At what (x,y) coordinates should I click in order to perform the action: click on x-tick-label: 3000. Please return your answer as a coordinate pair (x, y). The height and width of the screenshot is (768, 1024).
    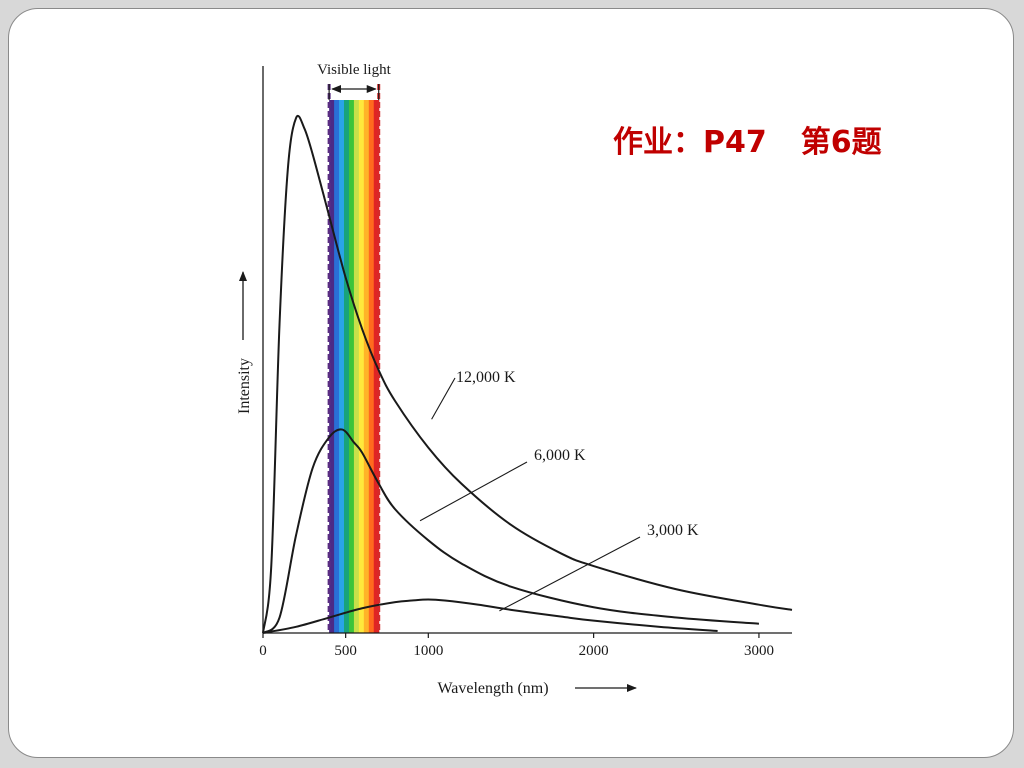
    Looking at the image, I should click on (759, 651).